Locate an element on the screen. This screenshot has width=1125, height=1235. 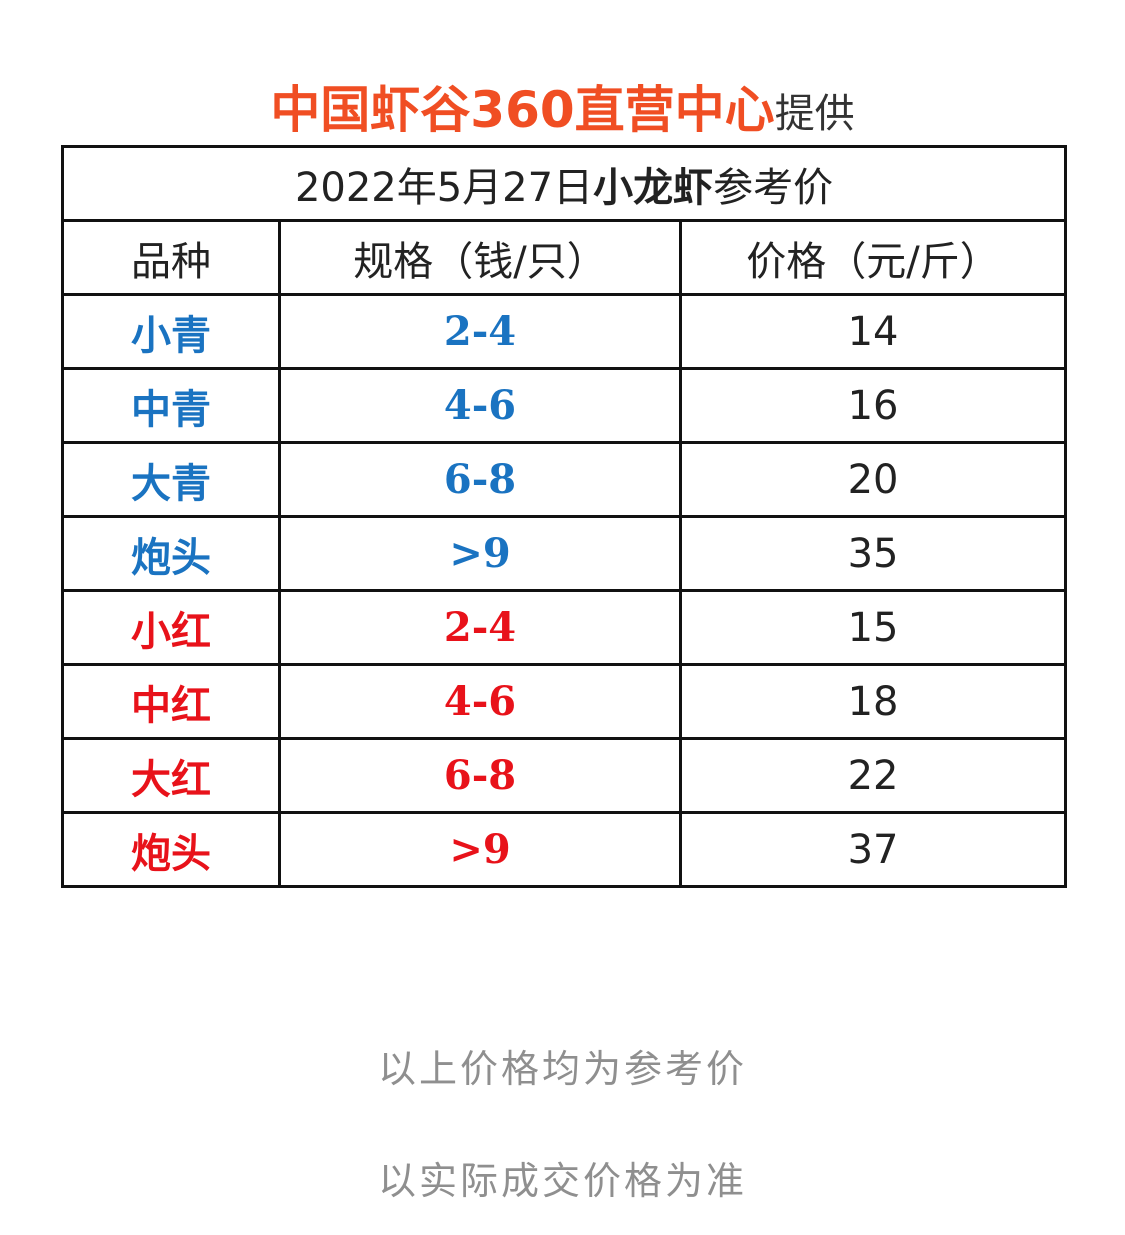
price-cell: 22 is located at coordinates (873, 775).